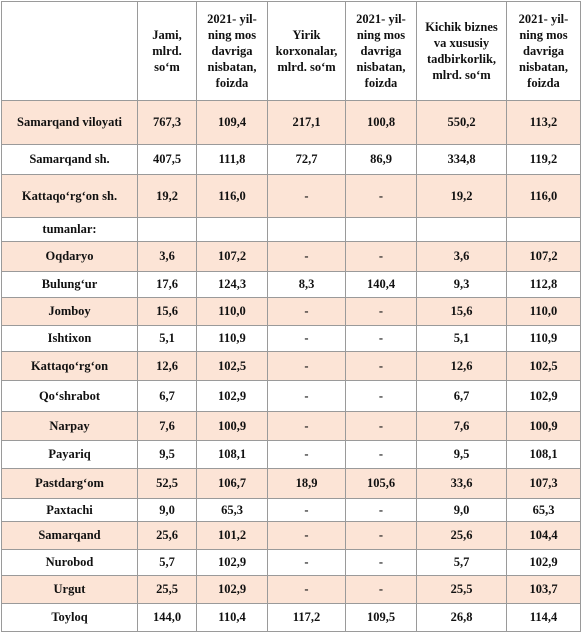 Image resolution: width=581 pixels, height=634 pixels. What do you see at coordinates (306, 51) in the screenshot?
I see `header-cell: Yirik korxonalar, mlrd. so‘m` at bounding box center [306, 51].